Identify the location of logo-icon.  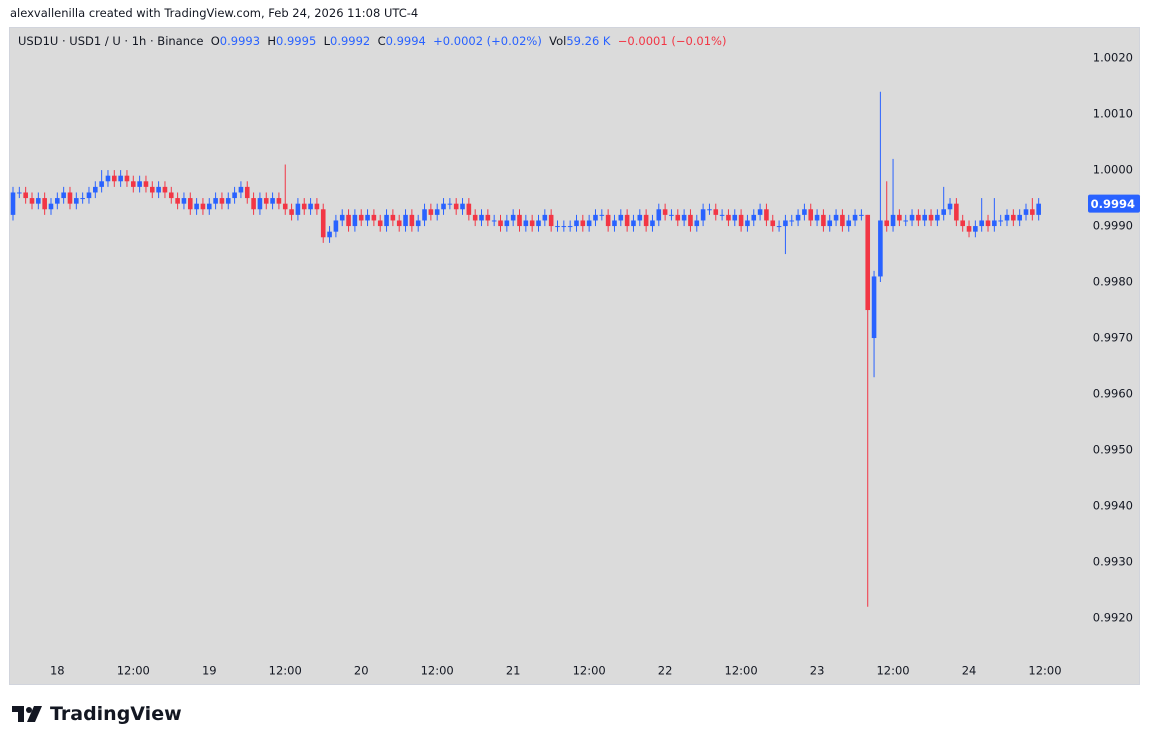
(27, 714).